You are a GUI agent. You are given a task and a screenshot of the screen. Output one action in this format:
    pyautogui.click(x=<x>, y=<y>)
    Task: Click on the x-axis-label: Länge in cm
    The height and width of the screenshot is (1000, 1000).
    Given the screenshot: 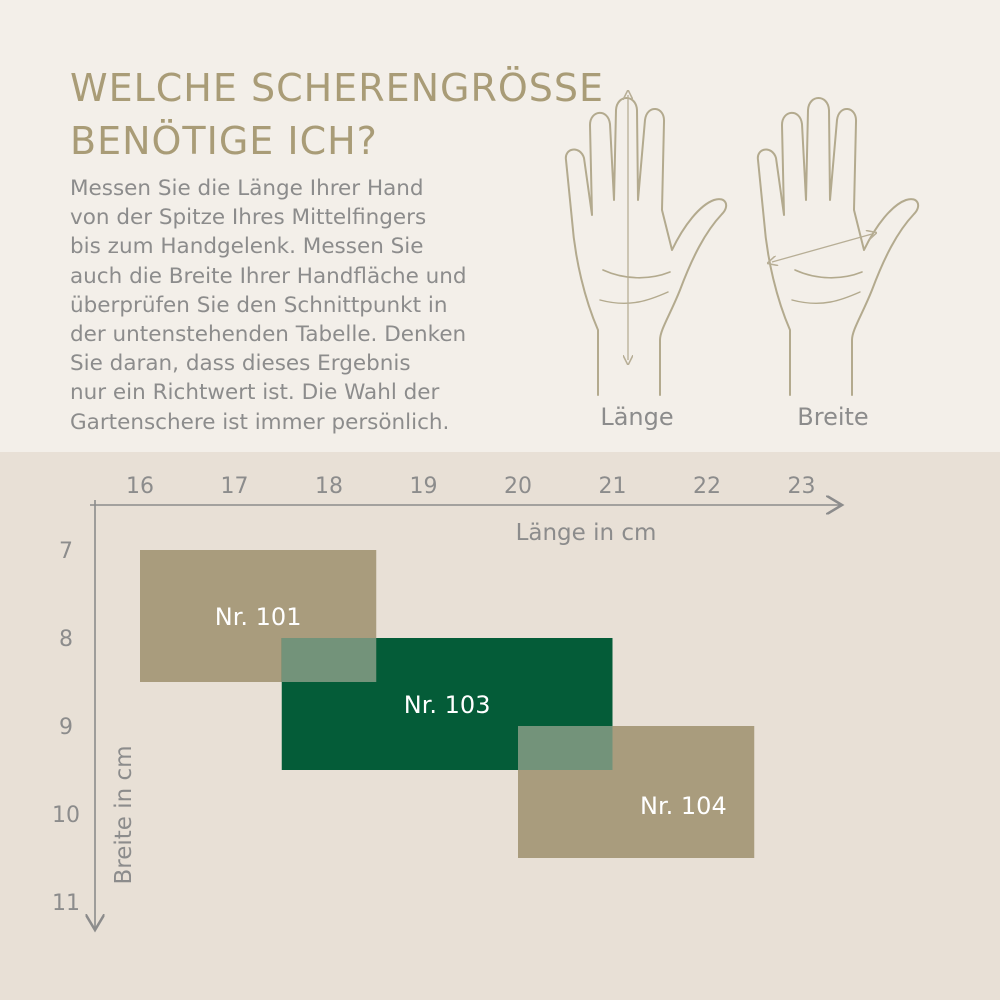 What is the action you would take?
    pyautogui.click(x=586, y=533)
    